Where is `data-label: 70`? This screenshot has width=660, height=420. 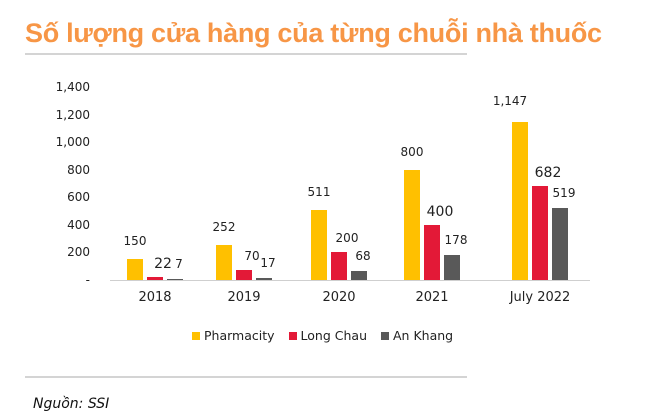 data-label: 70 is located at coordinates (252, 256).